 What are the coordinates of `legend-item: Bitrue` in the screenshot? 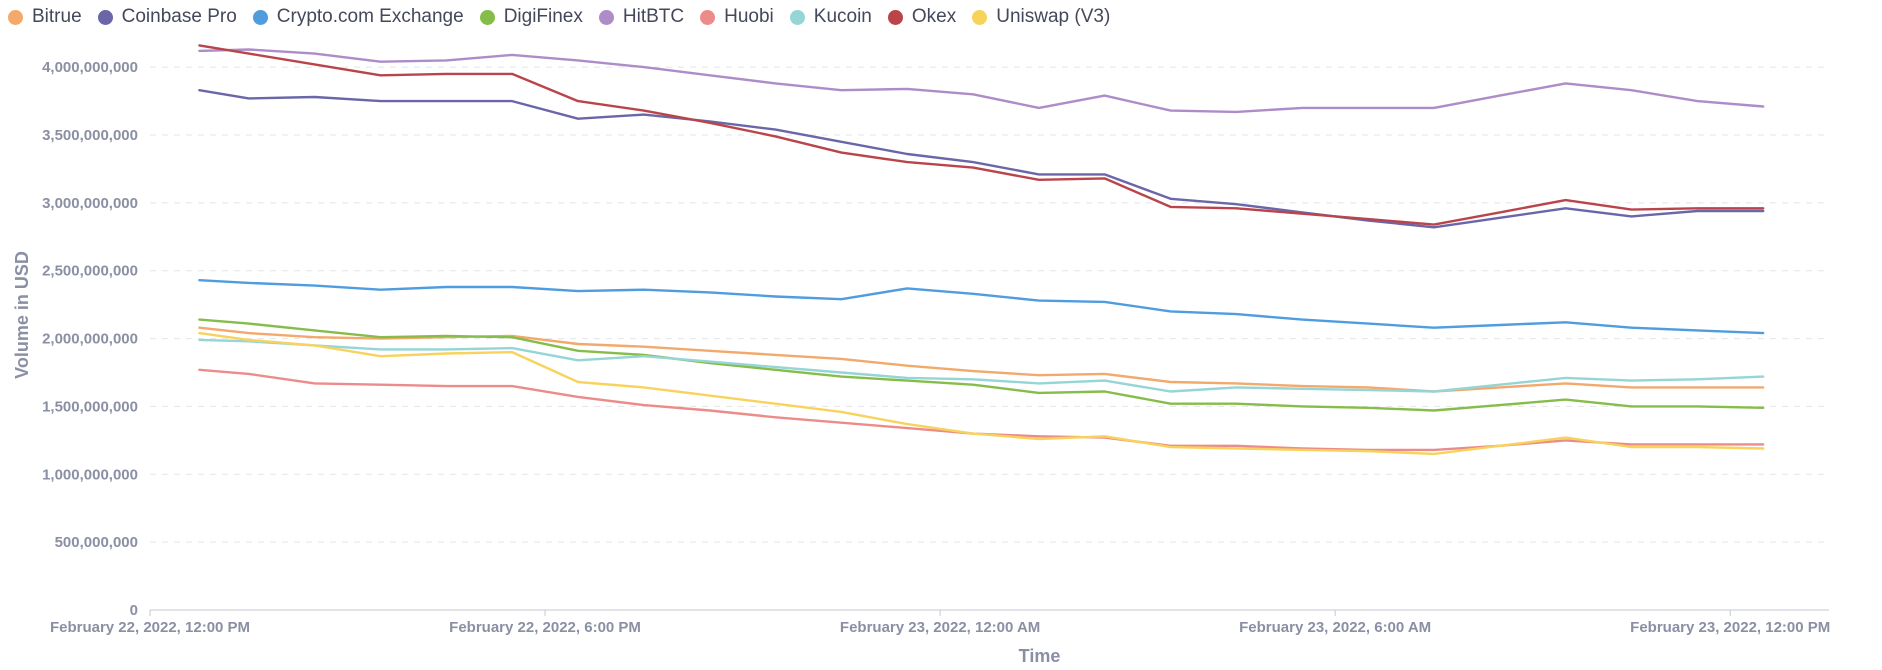 It's located at (45, 17).